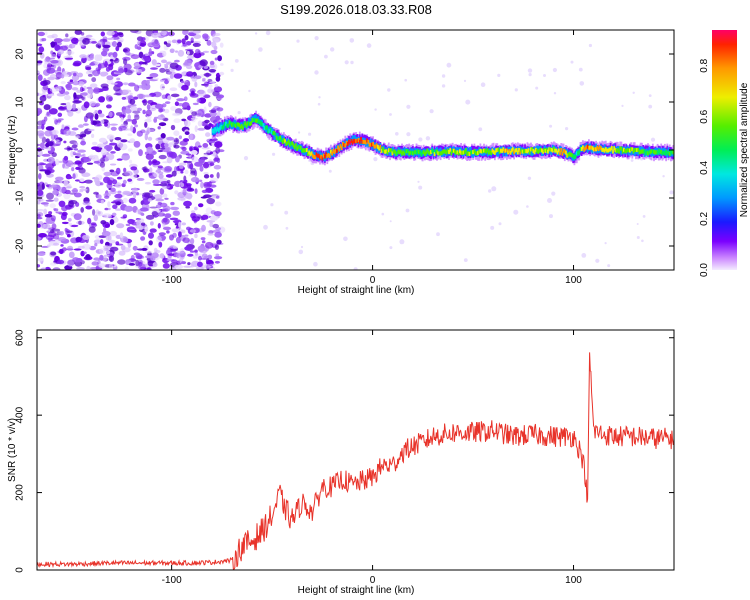  Describe the element at coordinates (704, 270) in the screenshot. I see `colorbar-tick-label: 0.0` at that location.